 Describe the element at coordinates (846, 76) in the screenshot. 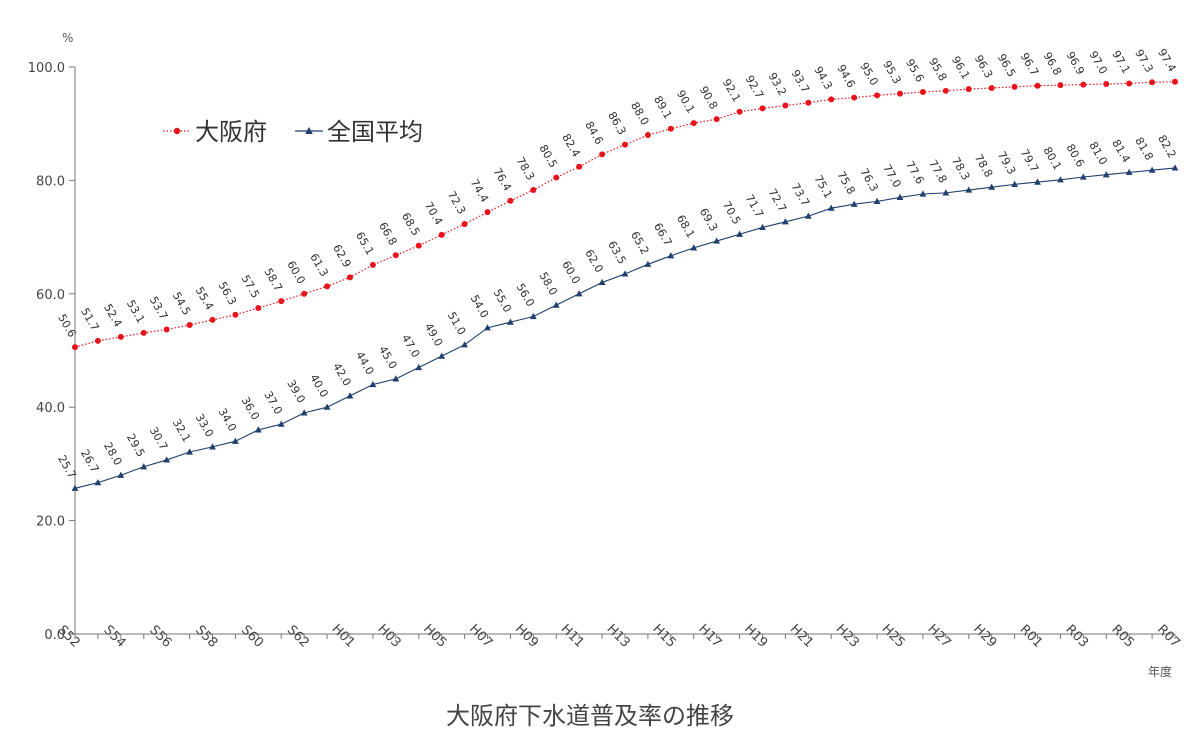

I see `data-label: 94.6` at that location.